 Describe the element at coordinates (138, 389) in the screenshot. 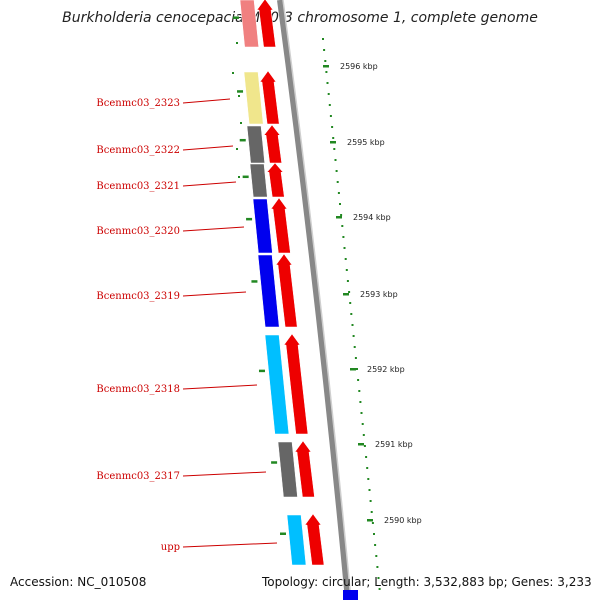

I see `gene-label-bcenmc03_2318: Bcenmc03_2318` at that location.